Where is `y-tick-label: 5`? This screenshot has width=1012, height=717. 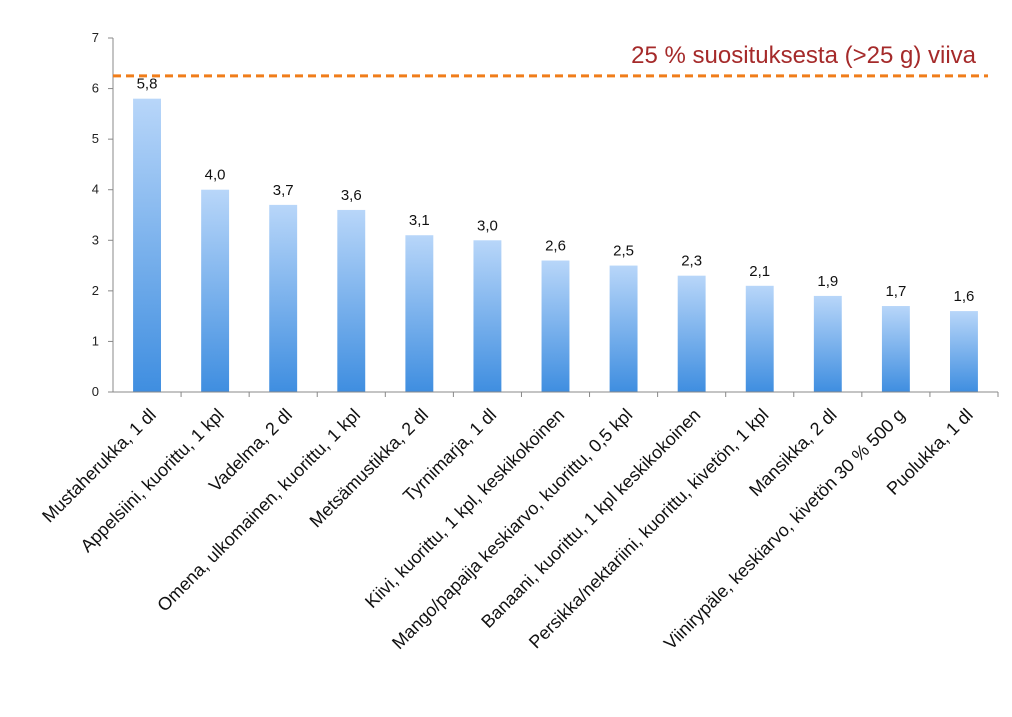
y-tick-label: 5 is located at coordinates (95, 138).